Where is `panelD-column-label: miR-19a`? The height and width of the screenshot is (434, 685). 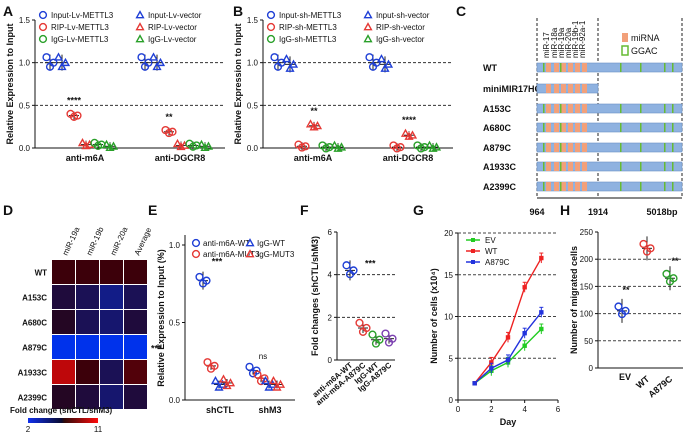 panelD-column-label: miR-19a is located at coordinates (71, 241).